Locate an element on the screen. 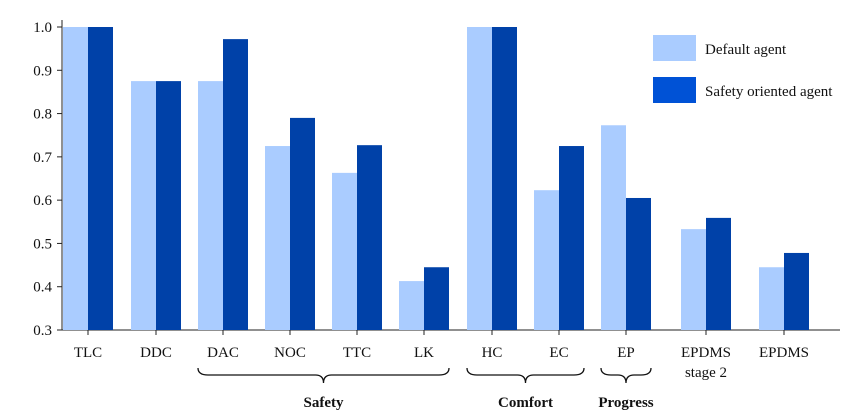  group-label-comfort: Comfort is located at coordinates (525, 403).